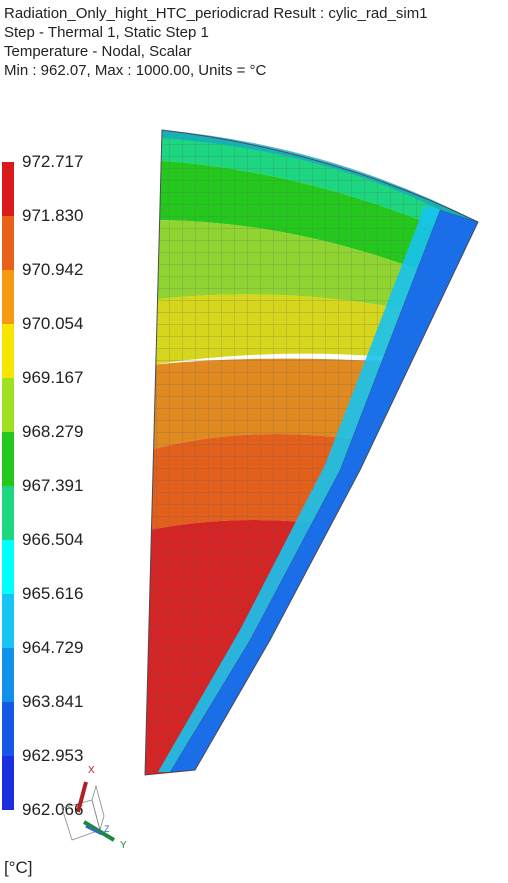 This screenshot has height=883, width=508. What do you see at coordinates (94, 808) in the screenshot?
I see `coordinate-triad-icon: X Y Z` at bounding box center [94, 808].